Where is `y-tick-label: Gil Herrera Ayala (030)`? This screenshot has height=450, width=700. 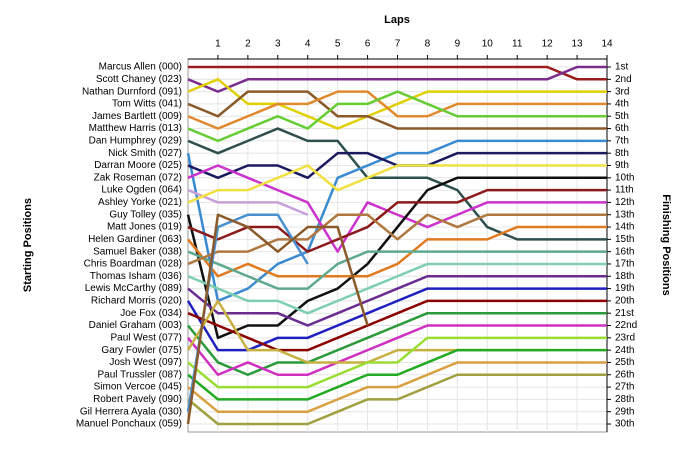 y-tick-label: Gil Herrera Ayala (030) is located at coordinates (131, 411).